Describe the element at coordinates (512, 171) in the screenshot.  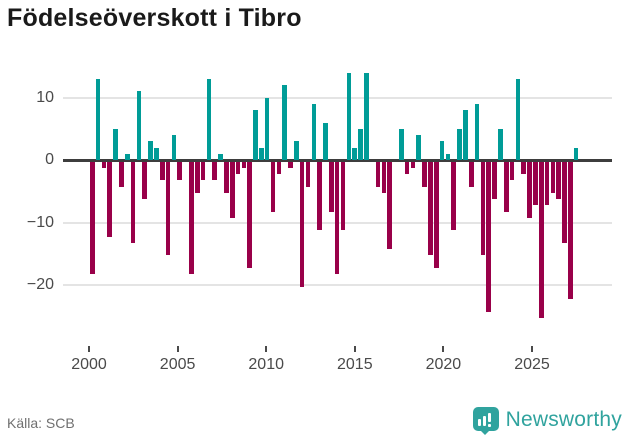
I see `bar-72-negative` at that location.